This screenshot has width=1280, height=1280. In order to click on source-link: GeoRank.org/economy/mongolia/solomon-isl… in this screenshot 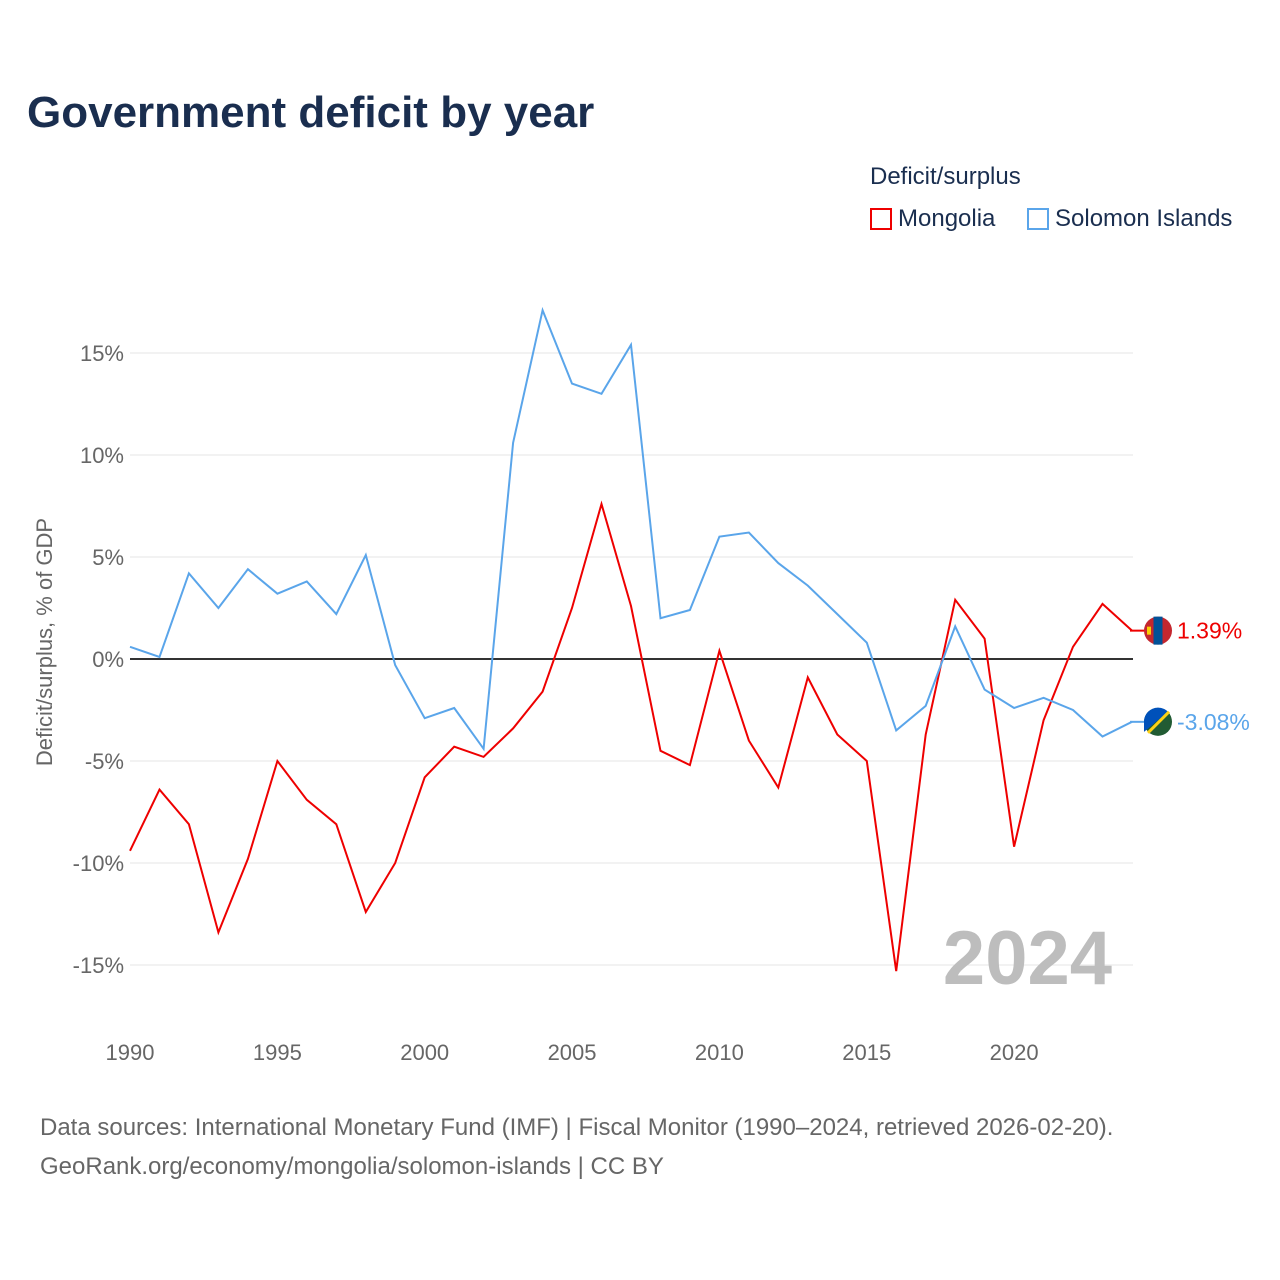, I will do `click(352, 1166)`.